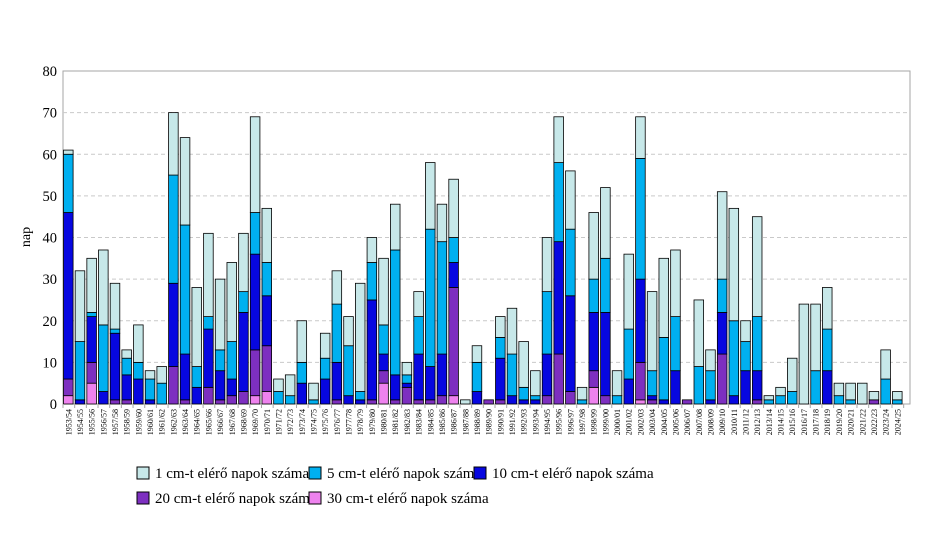 This screenshot has height=537, width=932. I want to click on x-tick-label: 2006/07, so click(687, 422).